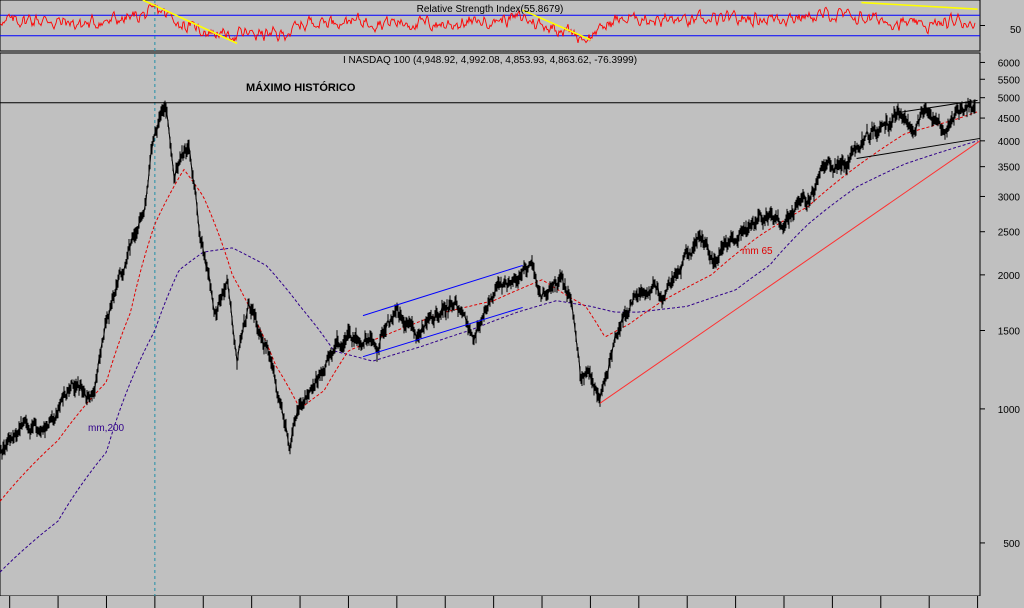 This screenshot has width=1024, height=608. What do you see at coordinates (490, 9) in the screenshot?
I see `rsi-title: Relative Strength Index(55.8679)` at bounding box center [490, 9].